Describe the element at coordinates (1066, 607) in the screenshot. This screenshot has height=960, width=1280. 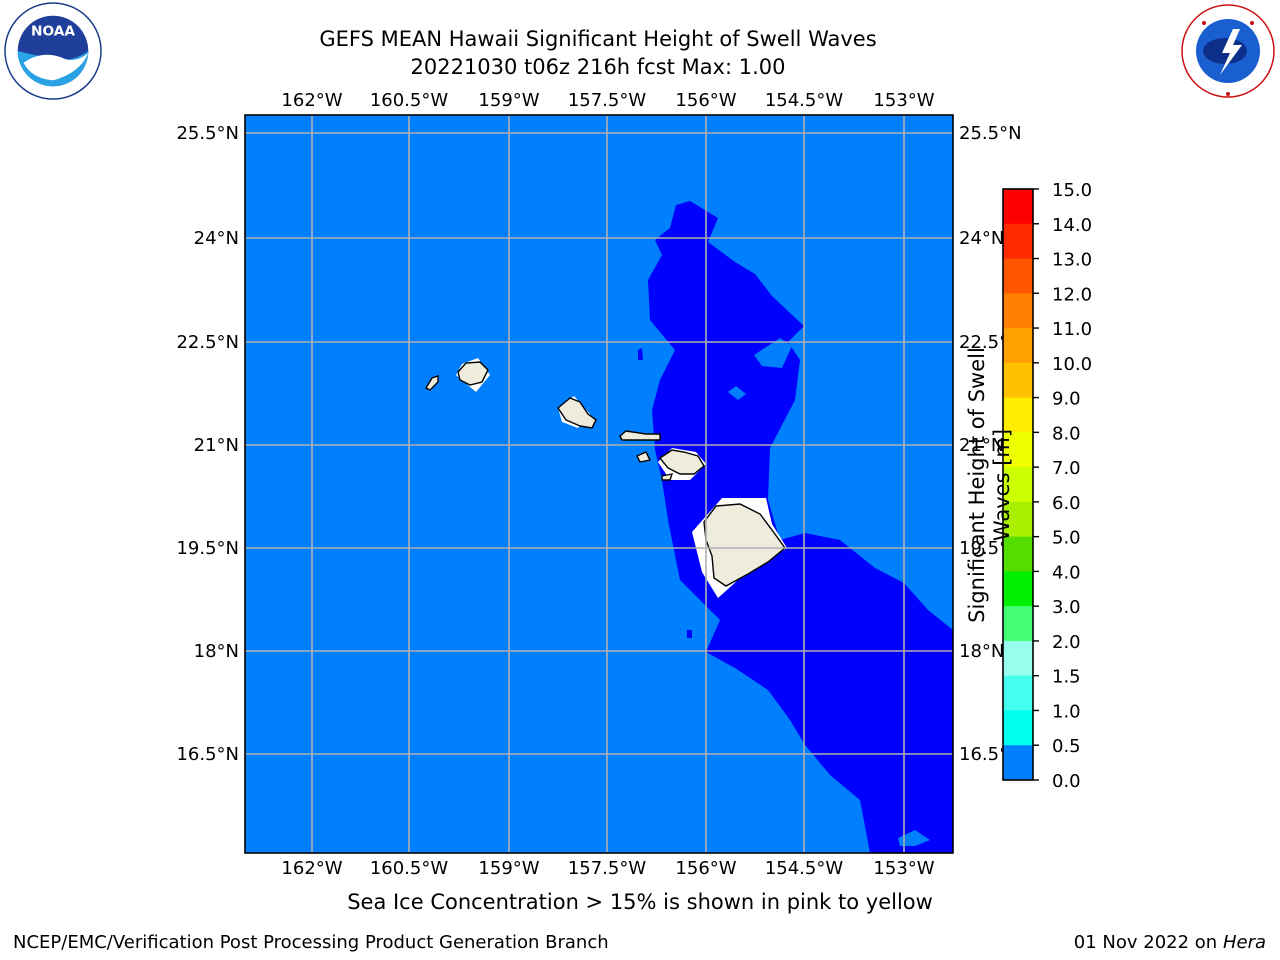
I see `colorbar-tick-label: 3.0` at that location.